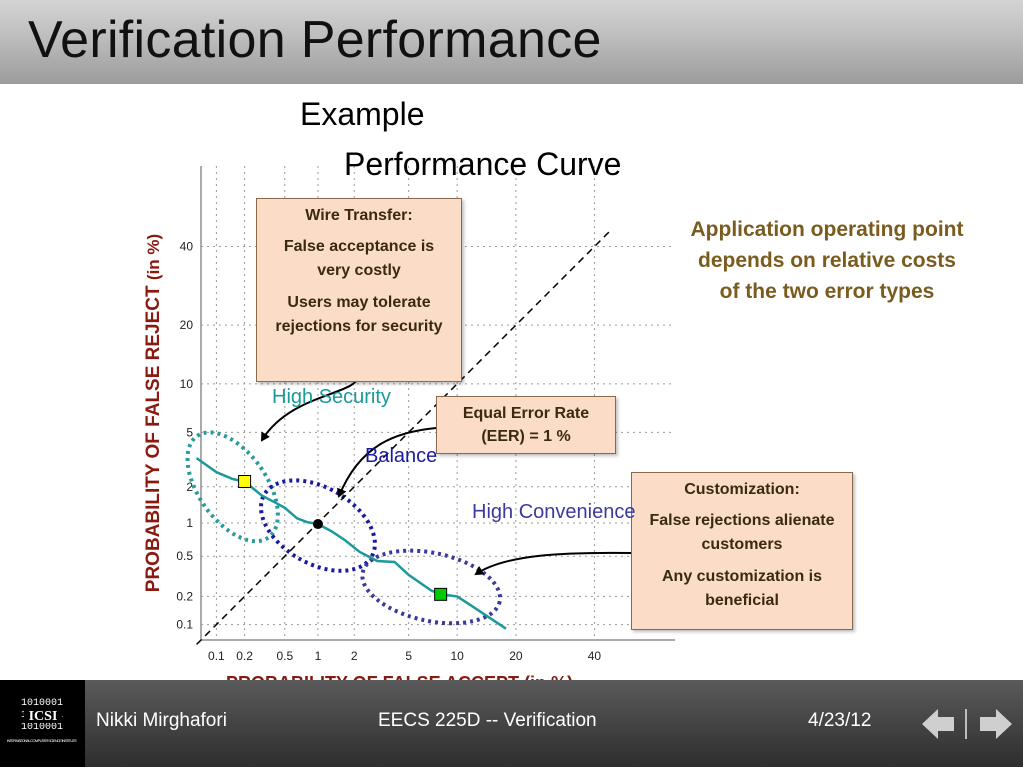  What do you see at coordinates (315, 40) in the screenshot?
I see `slide-title: Verification Performance` at bounding box center [315, 40].